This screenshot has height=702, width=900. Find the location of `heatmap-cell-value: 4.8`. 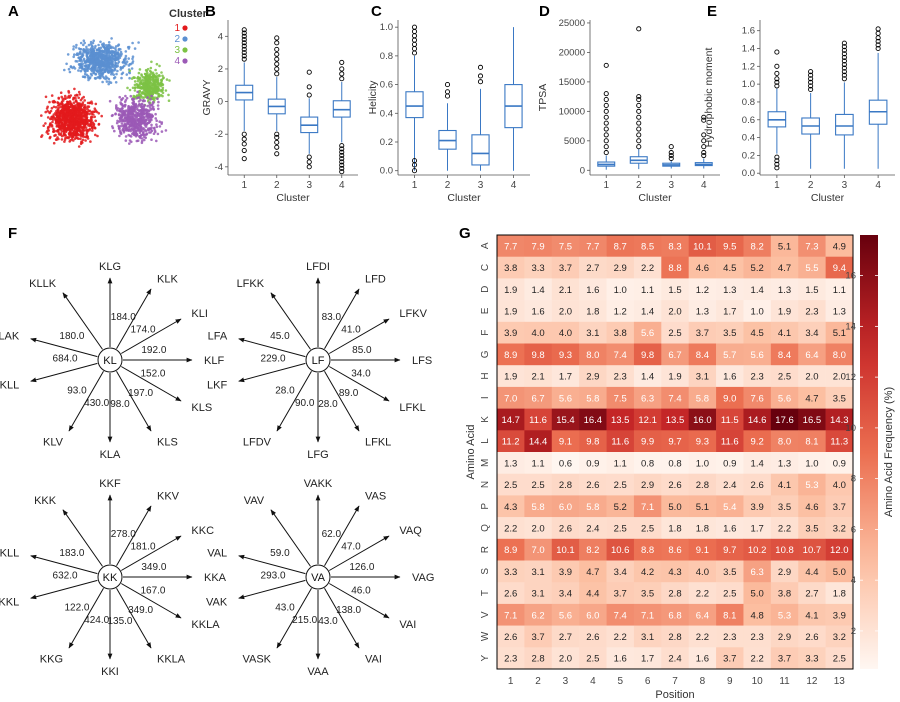

heatmap-cell-value: 4.8 is located at coordinates (757, 615).